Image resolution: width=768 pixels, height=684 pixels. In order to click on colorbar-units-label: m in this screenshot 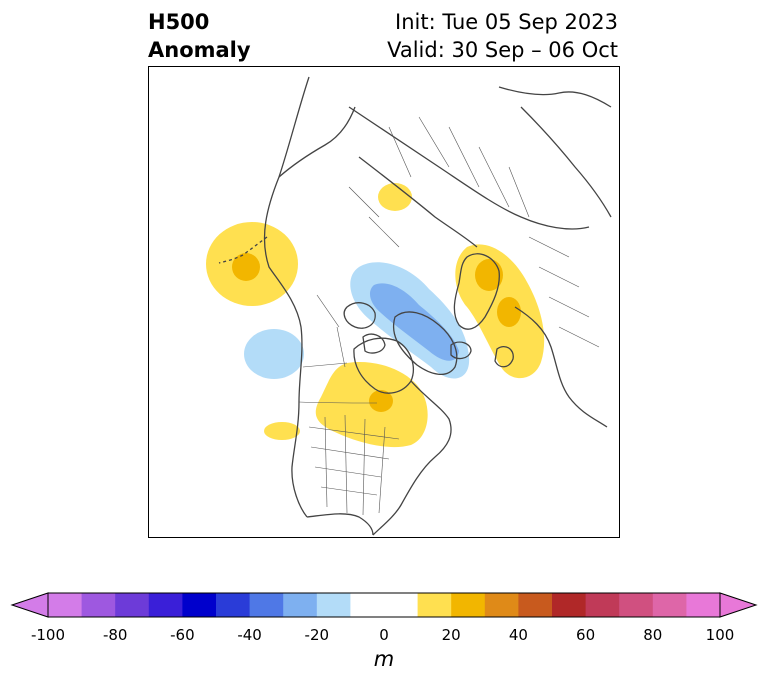, I will do `click(384, 659)`.